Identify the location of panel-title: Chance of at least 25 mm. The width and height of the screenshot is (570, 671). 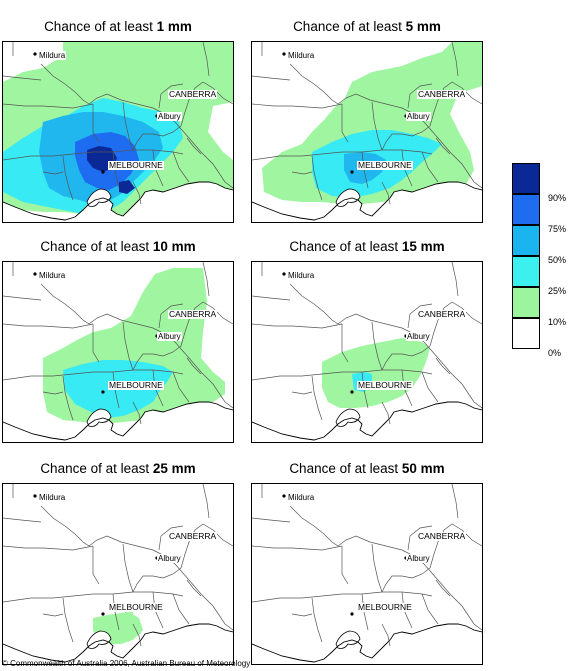
(118, 468).